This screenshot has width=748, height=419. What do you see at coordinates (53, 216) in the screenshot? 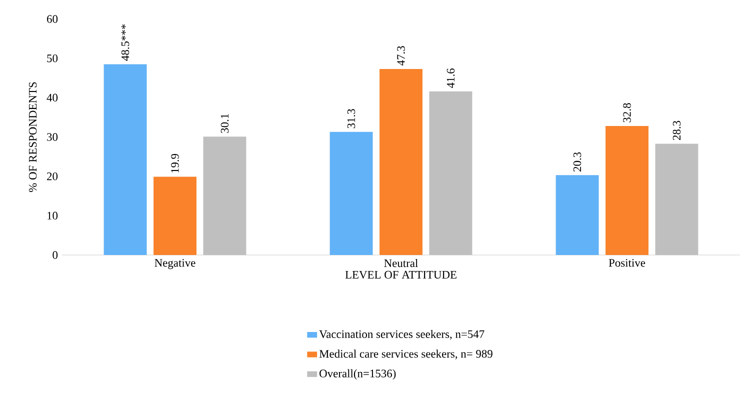
I see `y-tick-label: 10` at bounding box center [53, 216].